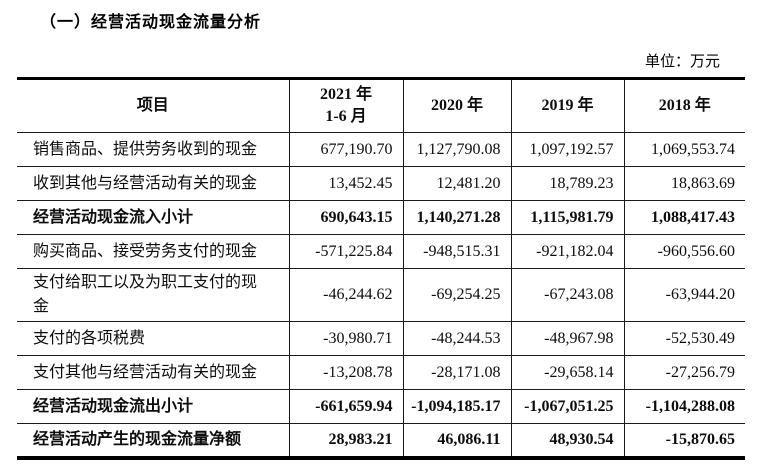  Describe the element at coordinates (345, 217) in the screenshot. I see `cell-value: 690,643.15` at that location.